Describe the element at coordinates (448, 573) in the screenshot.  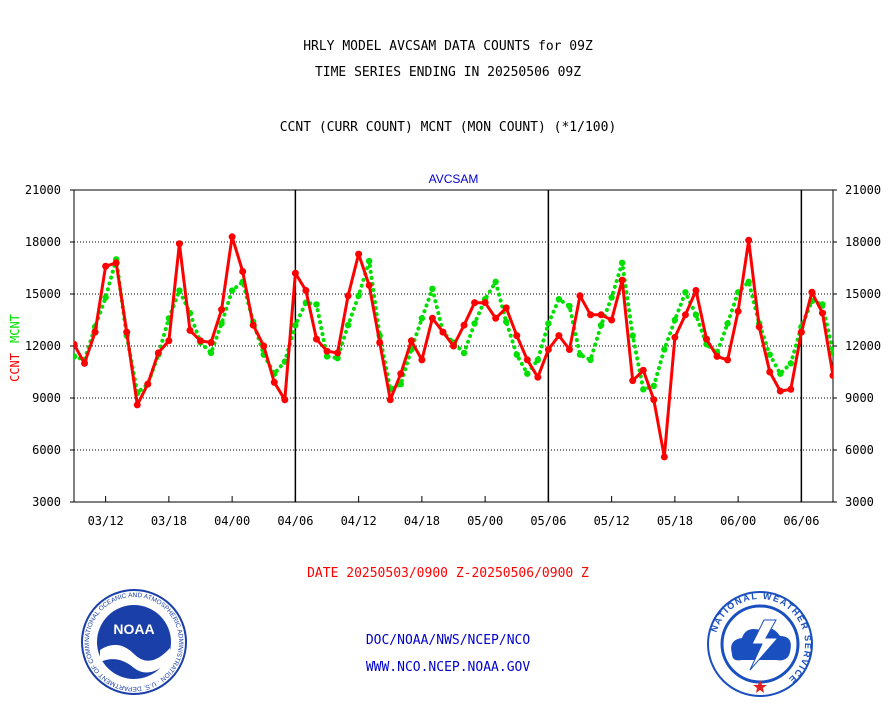
I see `date-range-label: DATE 20250503/0900 Z-20250506/0900 Z` at that location.